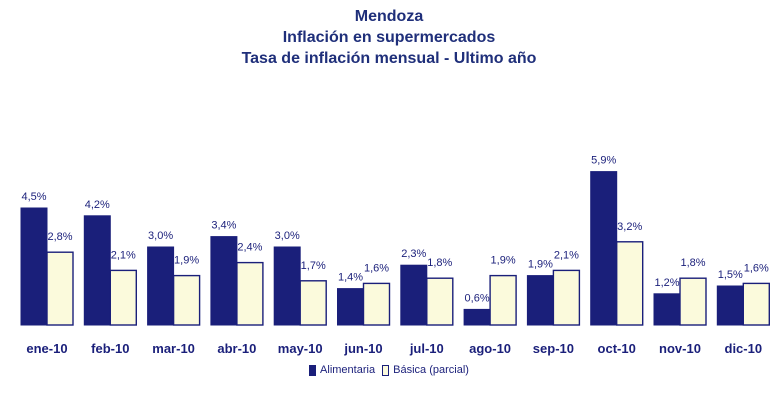 The height and width of the screenshot is (400, 778). What do you see at coordinates (490, 348) in the screenshot?
I see `x-tick-label-ago-10: ago-10` at bounding box center [490, 348].